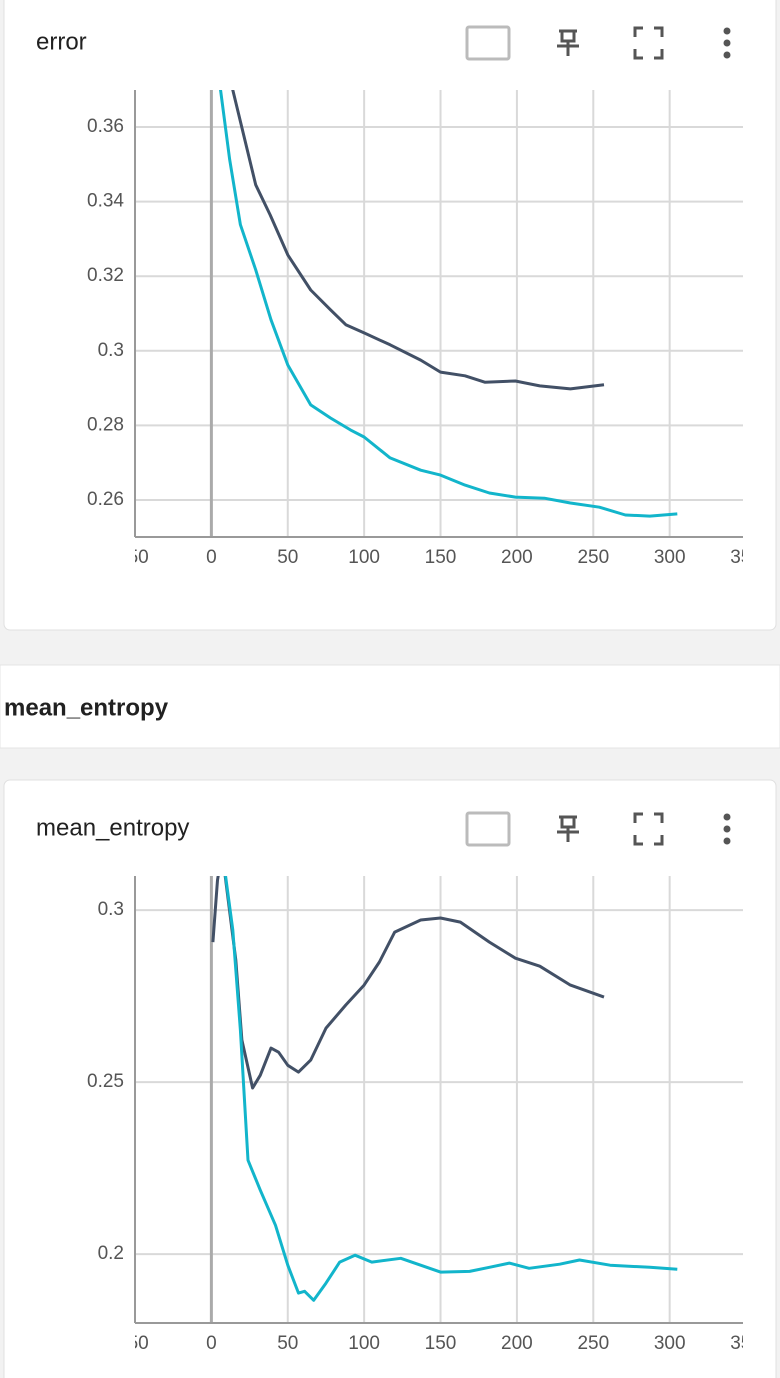 This screenshot has height=1378, width=780. I want to click on y-tick-label: 0.34, so click(105, 201).